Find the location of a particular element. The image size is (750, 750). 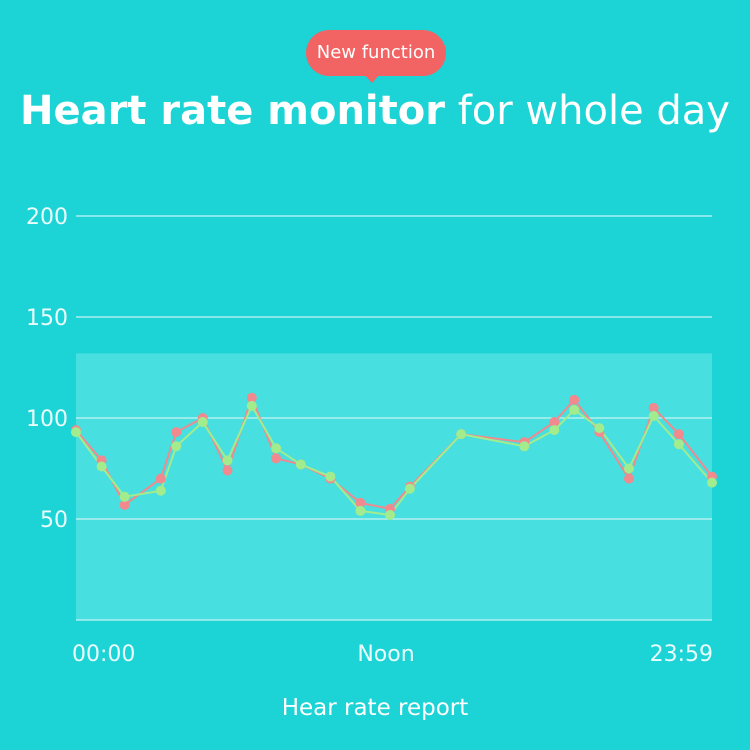

series-group is located at coordinates (394, 456).